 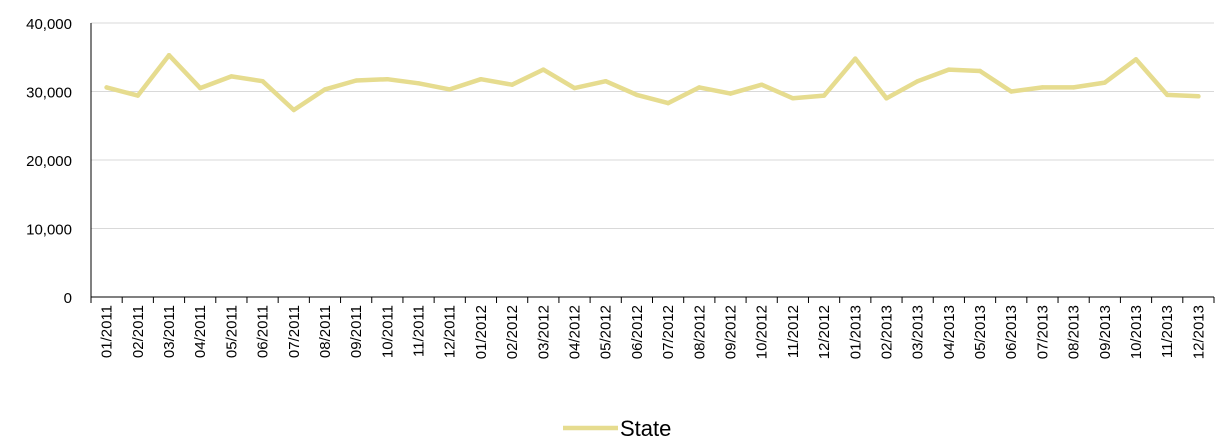 I want to click on x-tick-label: 04/2011, so click(x=200, y=331).